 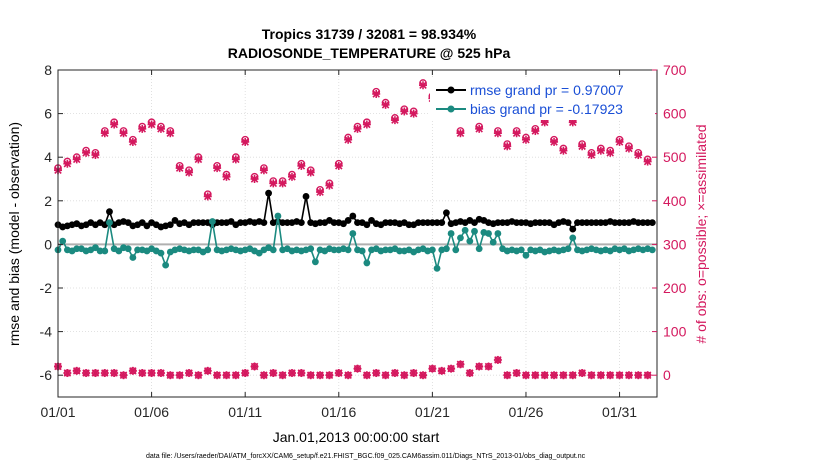 What do you see at coordinates (667, 375) in the screenshot?
I see `y-right-tick-label: 0` at bounding box center [667, 375].